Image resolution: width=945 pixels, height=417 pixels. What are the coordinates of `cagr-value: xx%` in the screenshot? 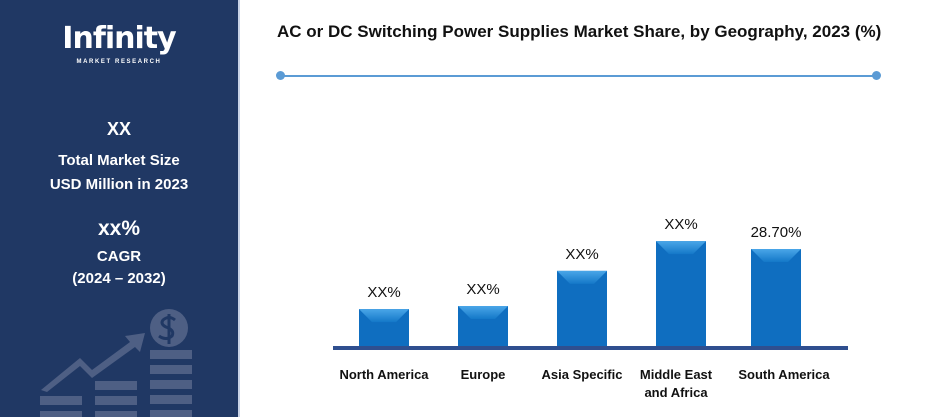 It's located at (119, 228).